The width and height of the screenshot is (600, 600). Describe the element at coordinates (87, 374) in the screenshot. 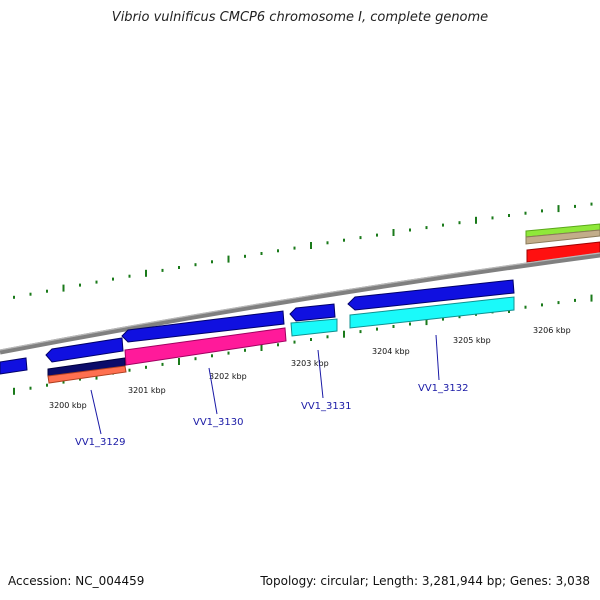

I see `feature-salmon` at that location.